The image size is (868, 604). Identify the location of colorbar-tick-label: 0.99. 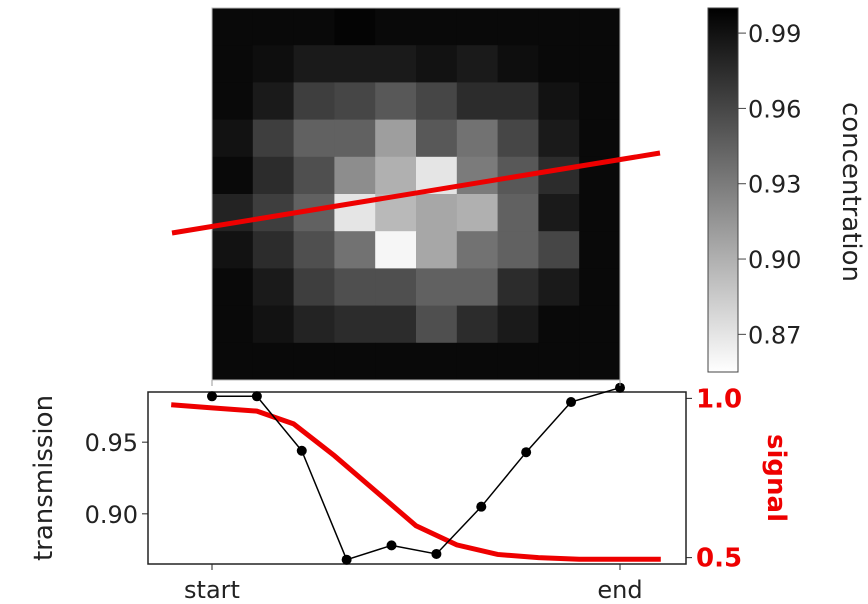
(774, 34).